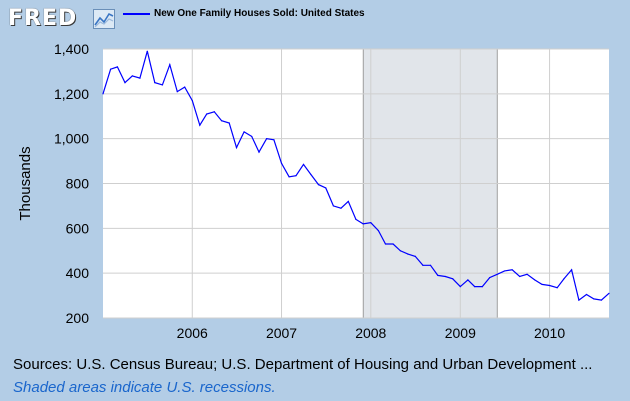 This screenshot has height=401, width=630. Describe the element at coordinates (460, 333) in the screenshot. I see `x-tick-label: 2009` at that location.